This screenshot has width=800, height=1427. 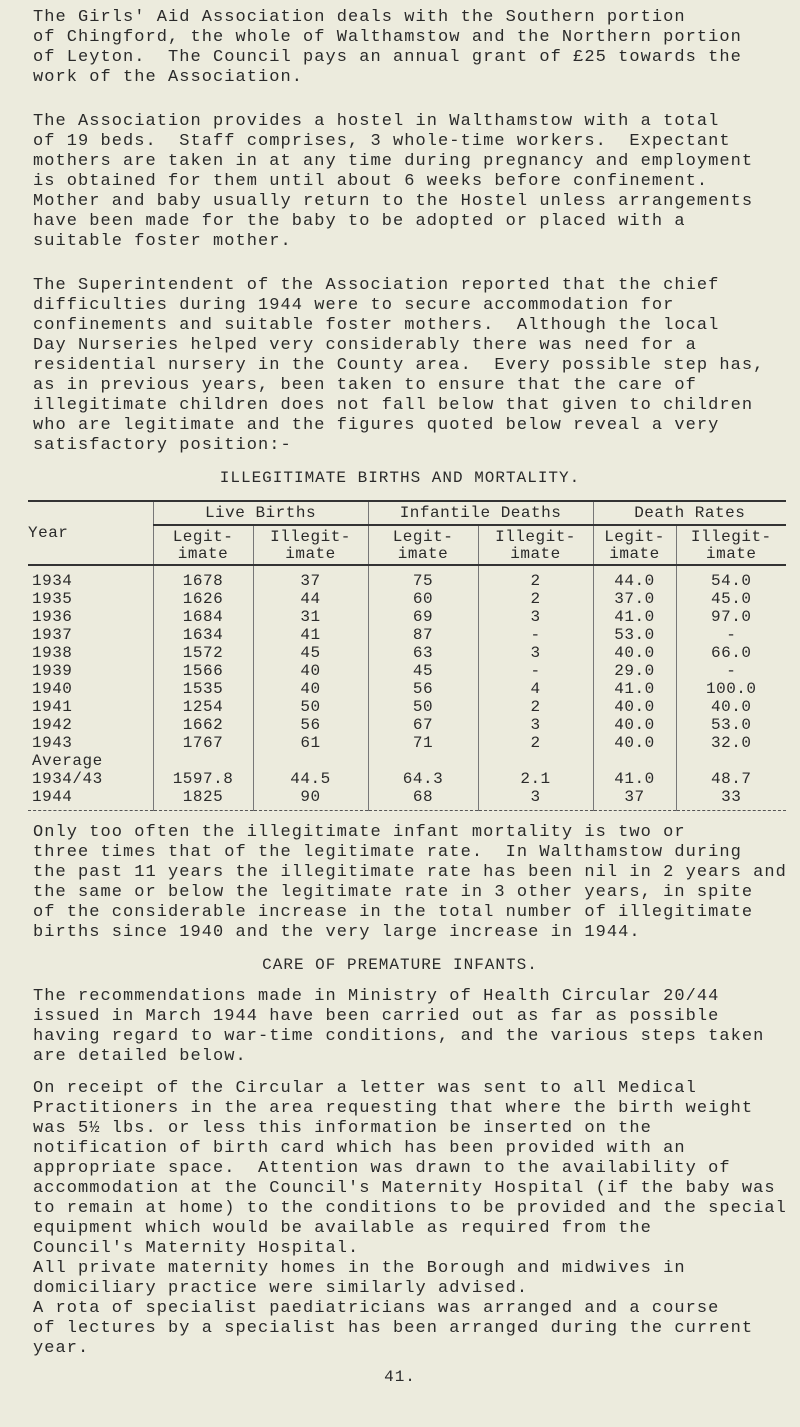 I want to click on value-cell: 33, so click(x=730, y=799).